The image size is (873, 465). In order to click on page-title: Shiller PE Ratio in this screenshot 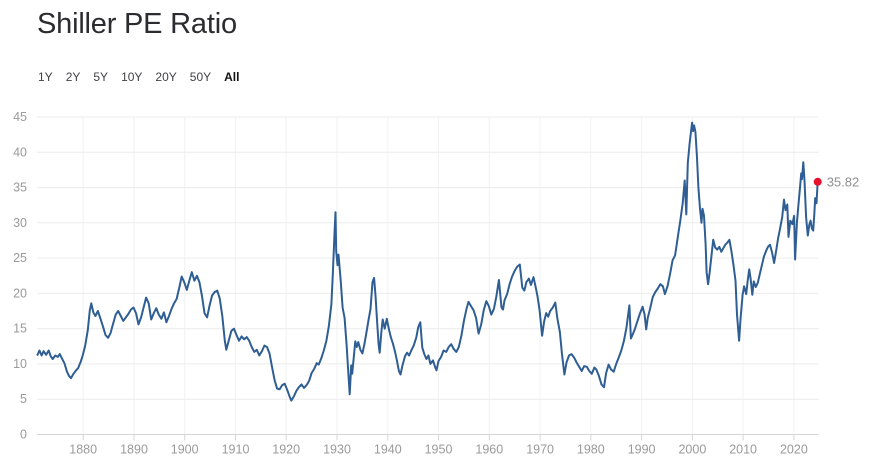, I will do `click(137, 24)`.